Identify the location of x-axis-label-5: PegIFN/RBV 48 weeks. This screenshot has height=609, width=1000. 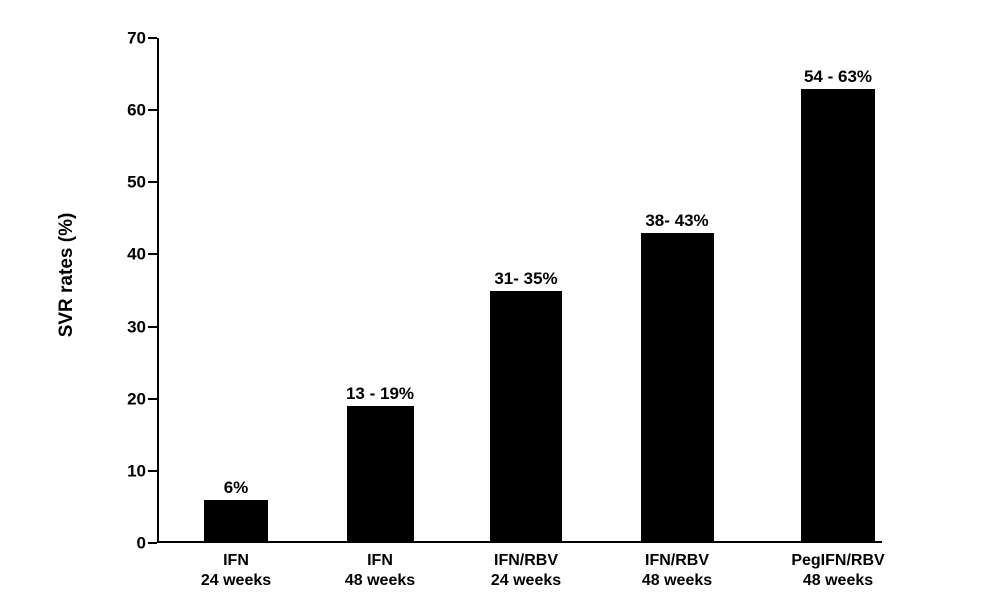
(838, 571).